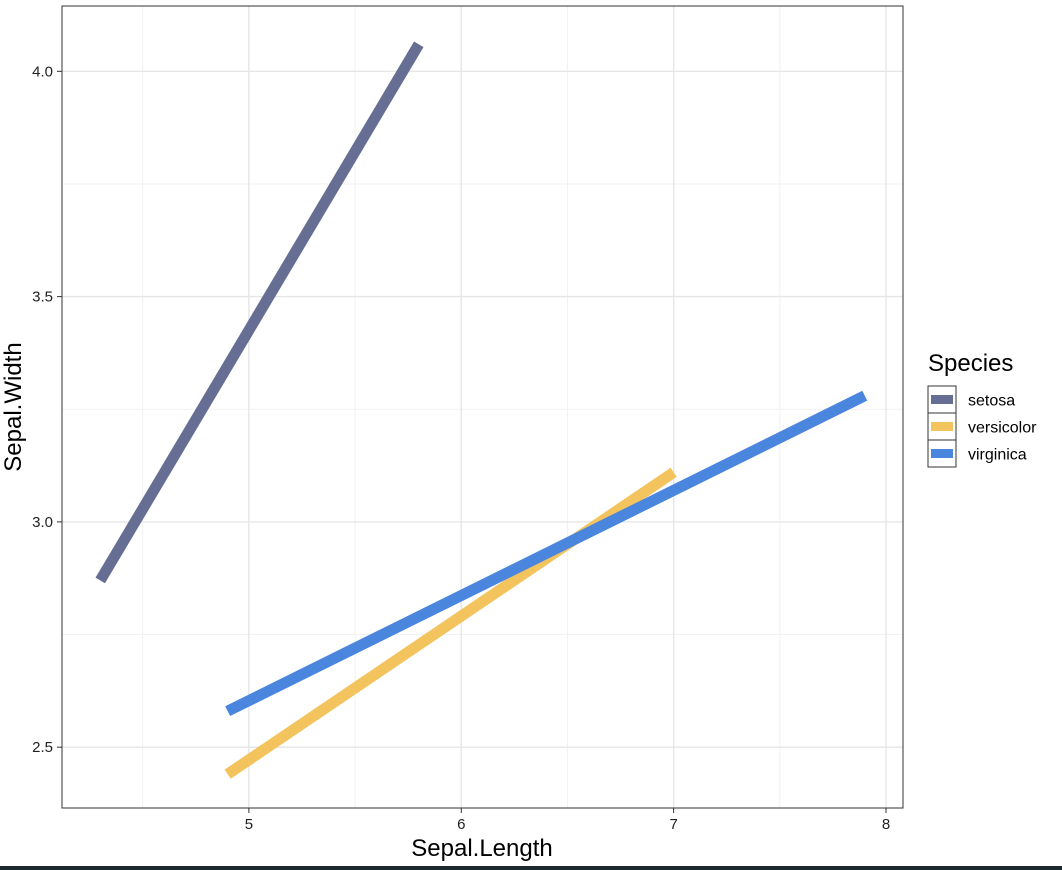  I want to click on legend-title: Species, so click(970, 363).